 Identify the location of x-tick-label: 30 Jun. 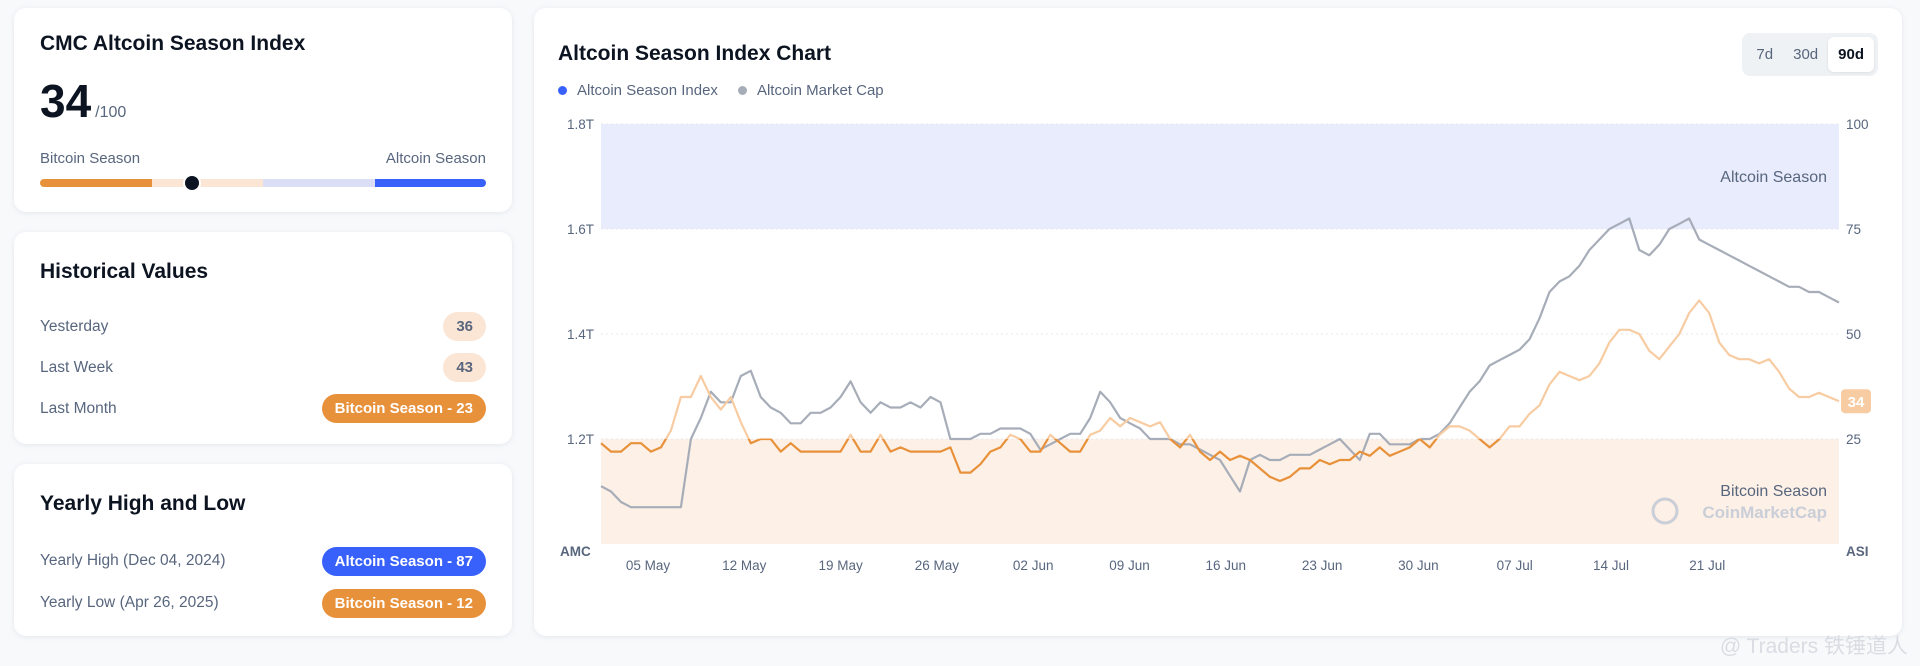
(1418, 565).